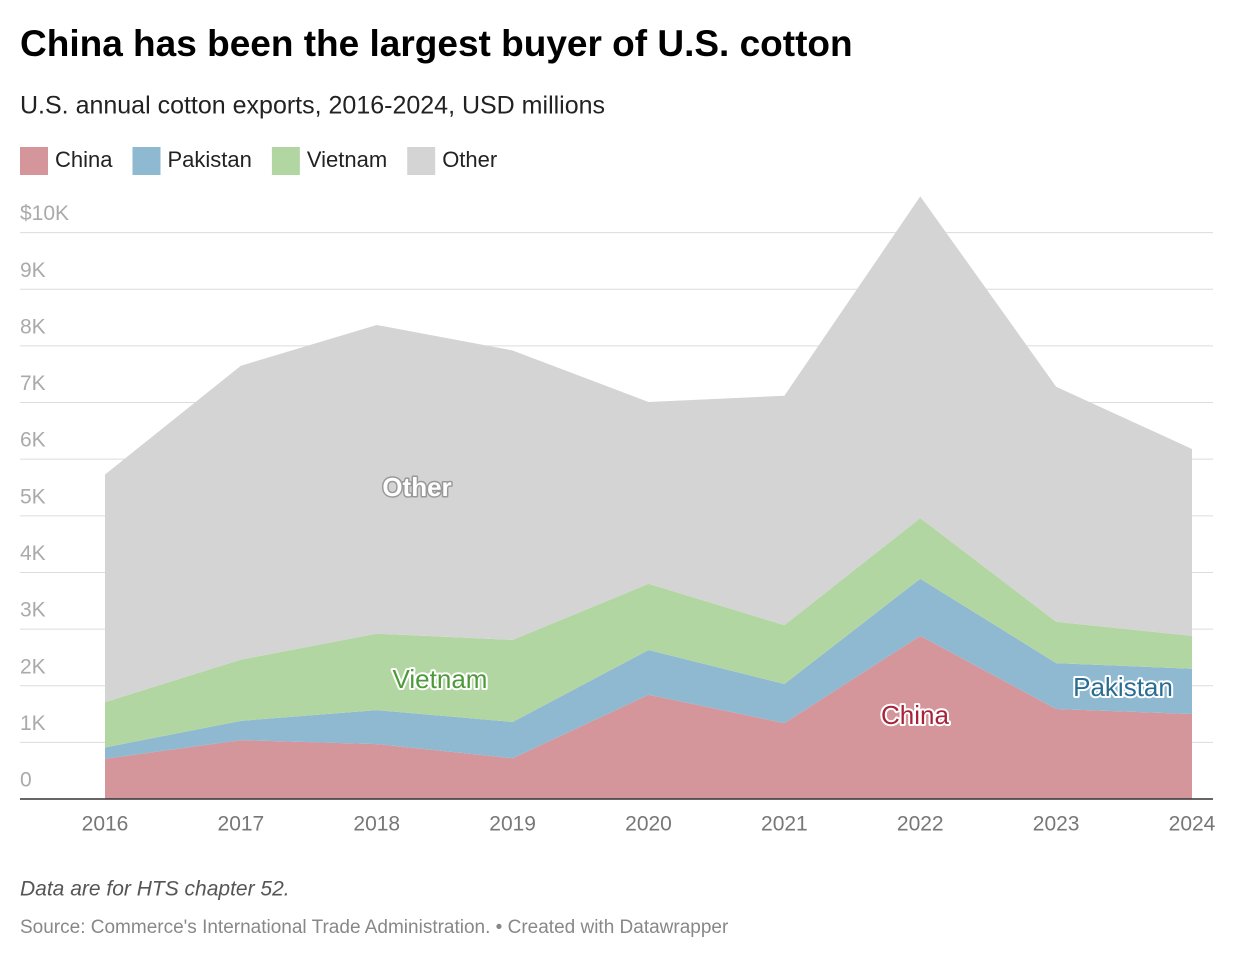 The height and width of the screenshot is (964, 1240). I want to click on legend-label: China, so click(84, 159).